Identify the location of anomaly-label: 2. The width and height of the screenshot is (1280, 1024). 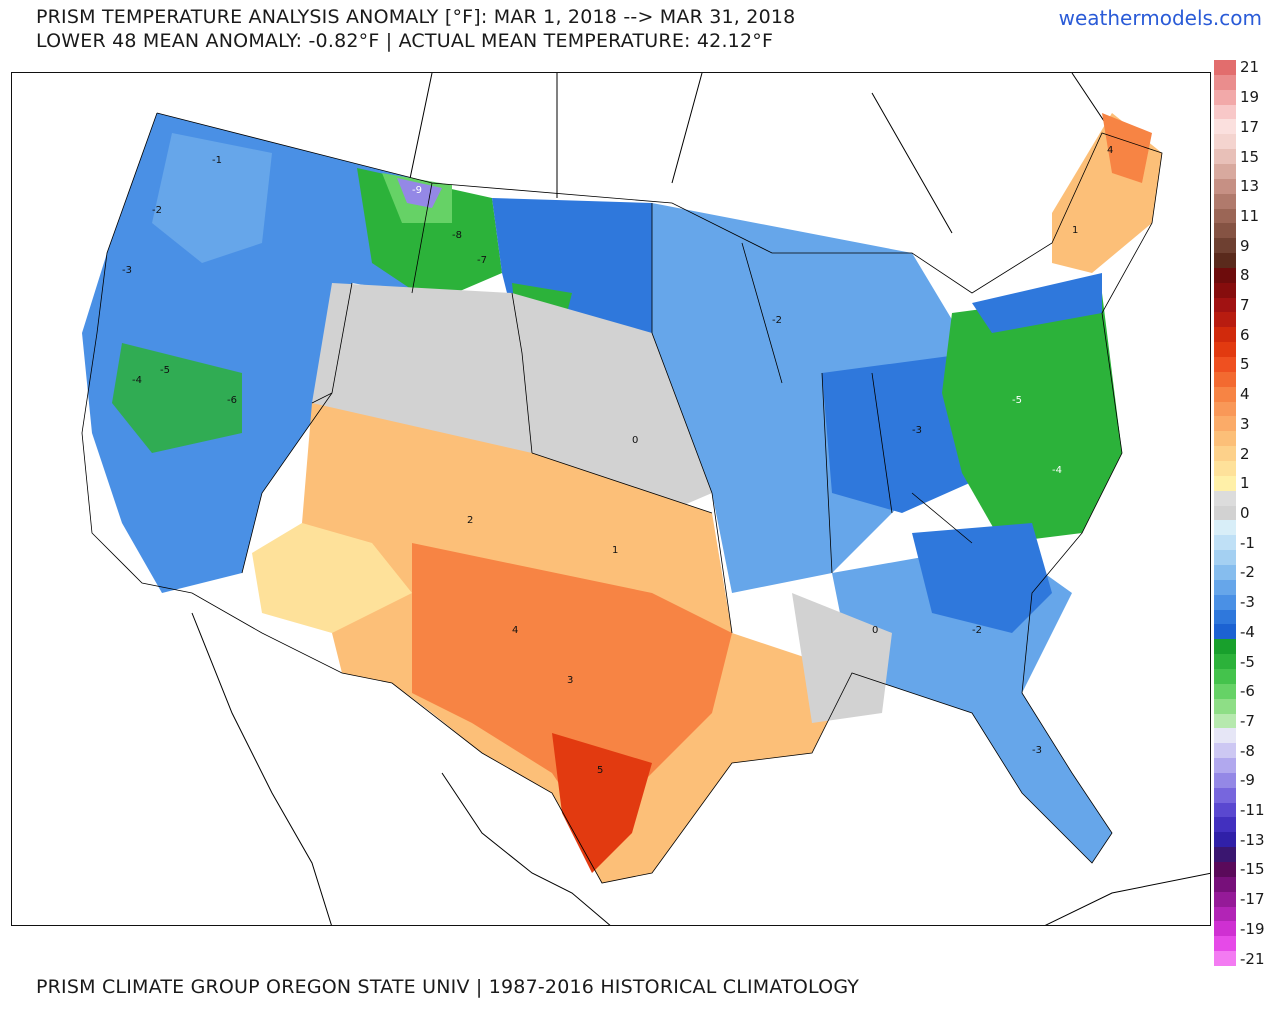
(470, 520).